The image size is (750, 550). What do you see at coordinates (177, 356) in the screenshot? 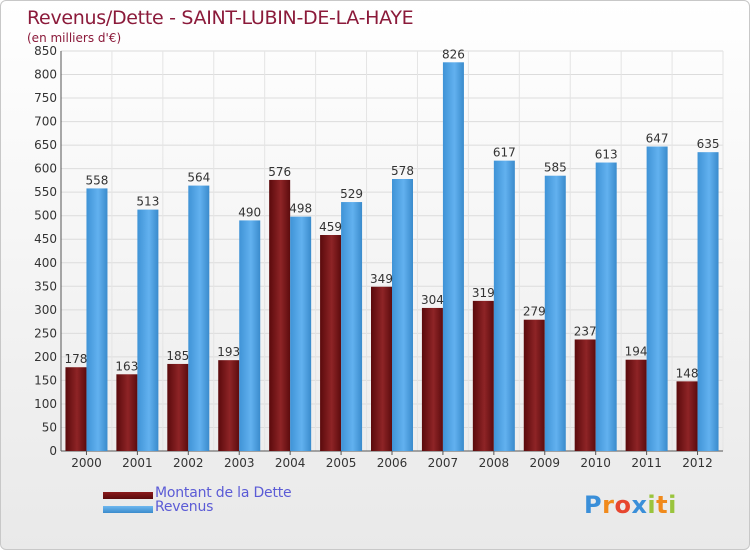
I see `data-label-debt: 185` at bounding box center [177, 356].